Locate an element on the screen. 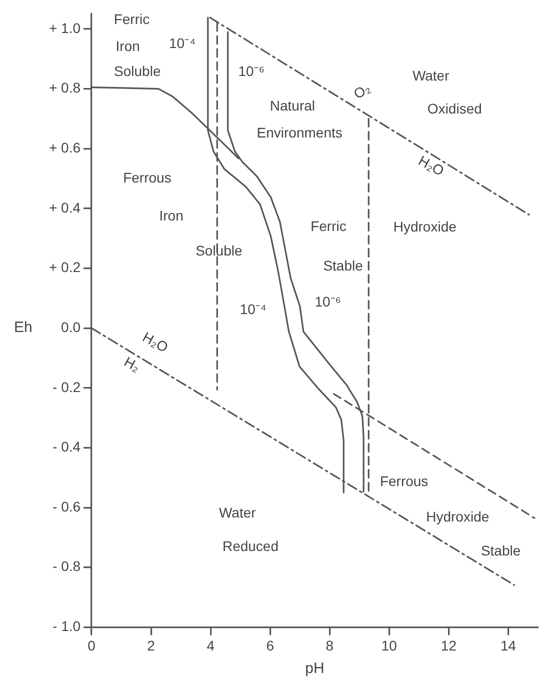  x-tick-label: 12 is located at coordinates (448, 645).